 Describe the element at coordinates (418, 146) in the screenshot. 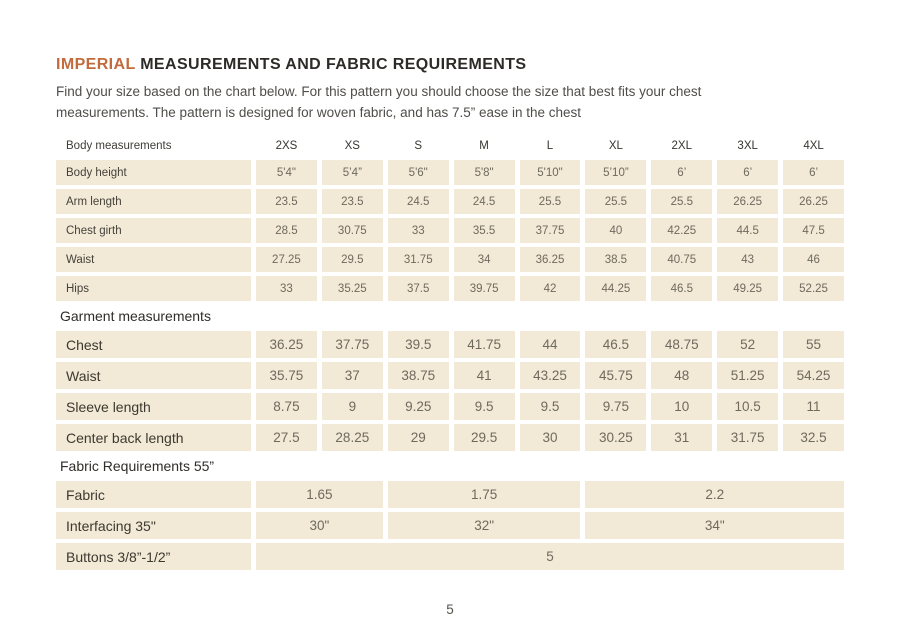

I see `size-column-header: S` at that location.